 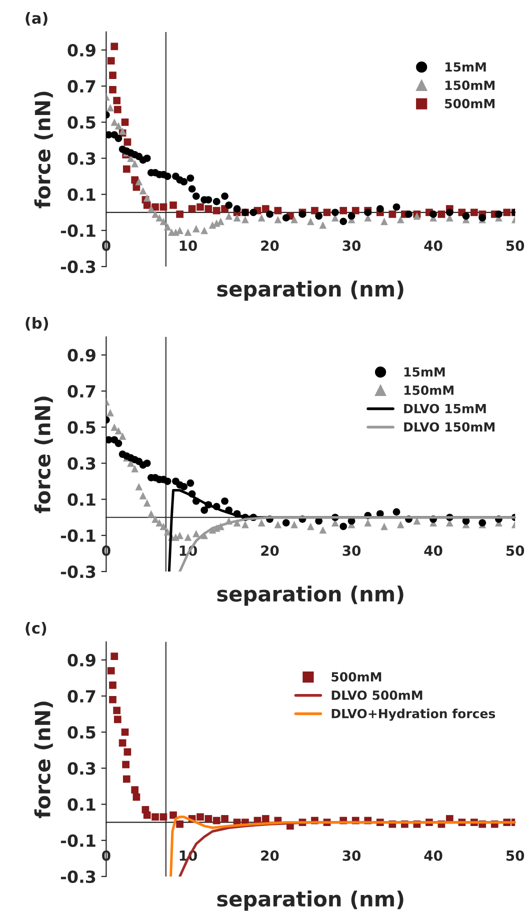 I want to click on chart-title: (c), so click(x=36, y=629).